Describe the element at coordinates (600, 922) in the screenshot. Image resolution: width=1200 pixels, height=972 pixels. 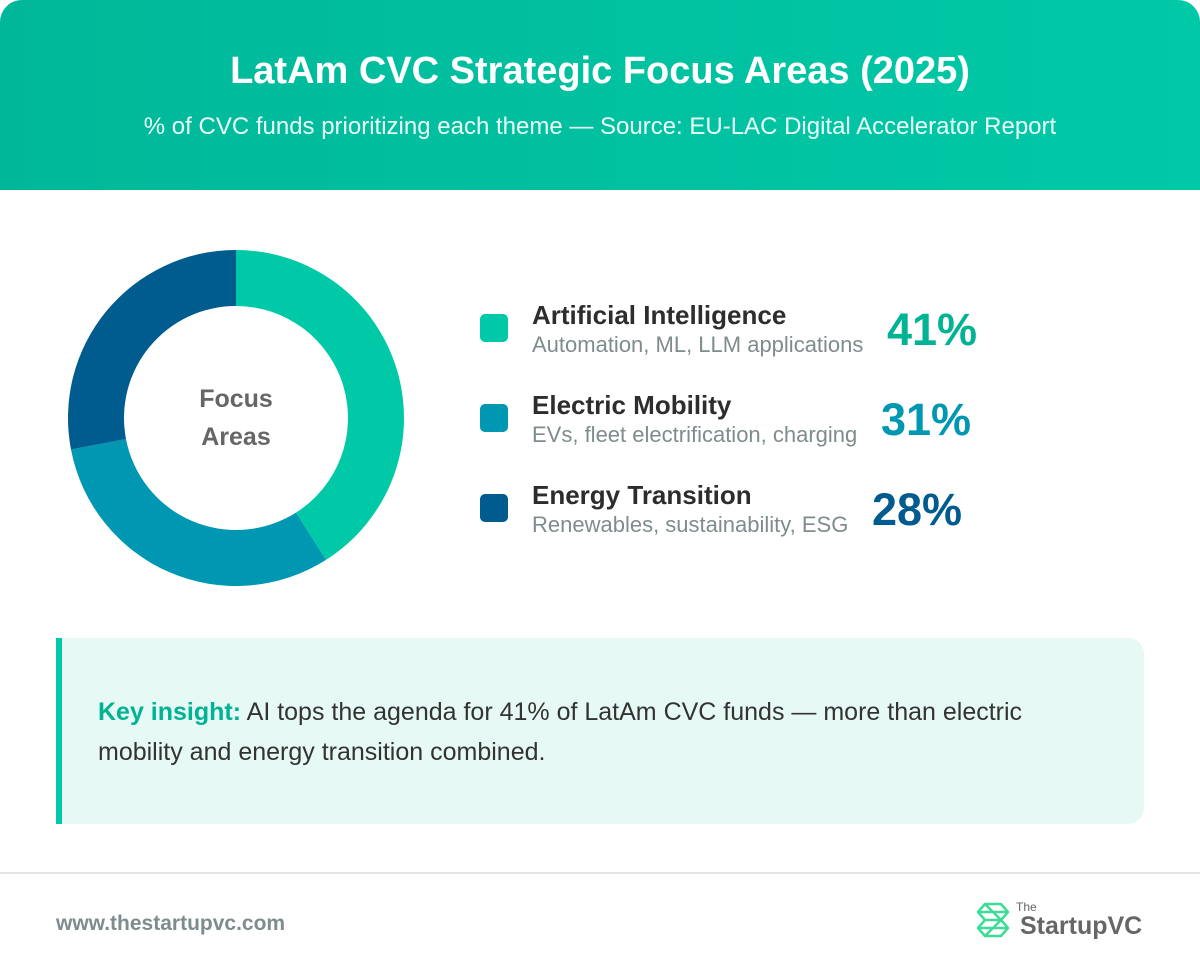
I see `footer: www.thestartupvc.com The StartupVC` at that location.